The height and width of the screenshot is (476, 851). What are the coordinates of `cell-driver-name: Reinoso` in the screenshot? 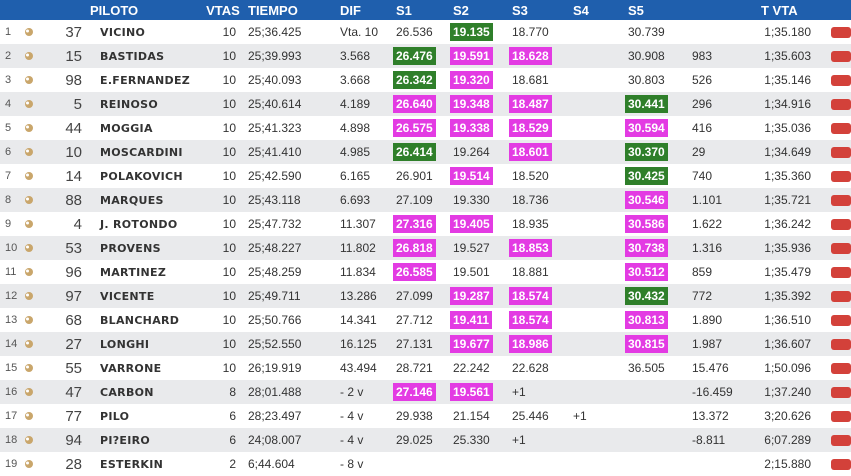 It's located at (129, 104).